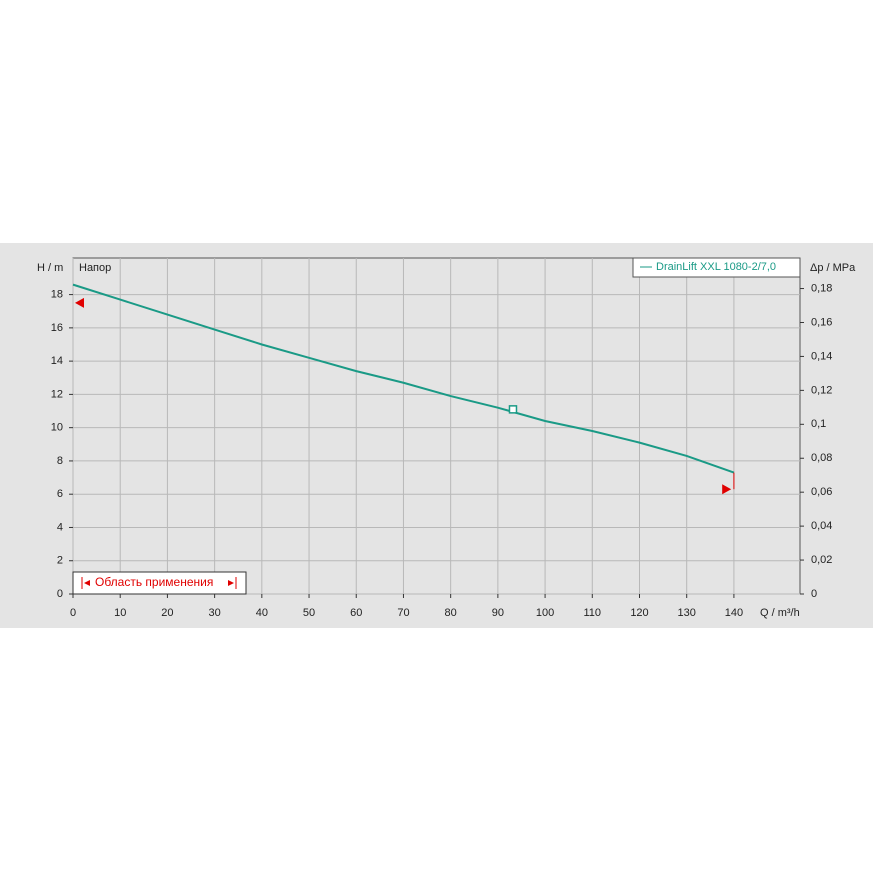 This screenshot has height=873, width=873. Describe the element at coordinates (821, 356) in the screenshot. I see `y2-tick-label: 0,14` at that location.